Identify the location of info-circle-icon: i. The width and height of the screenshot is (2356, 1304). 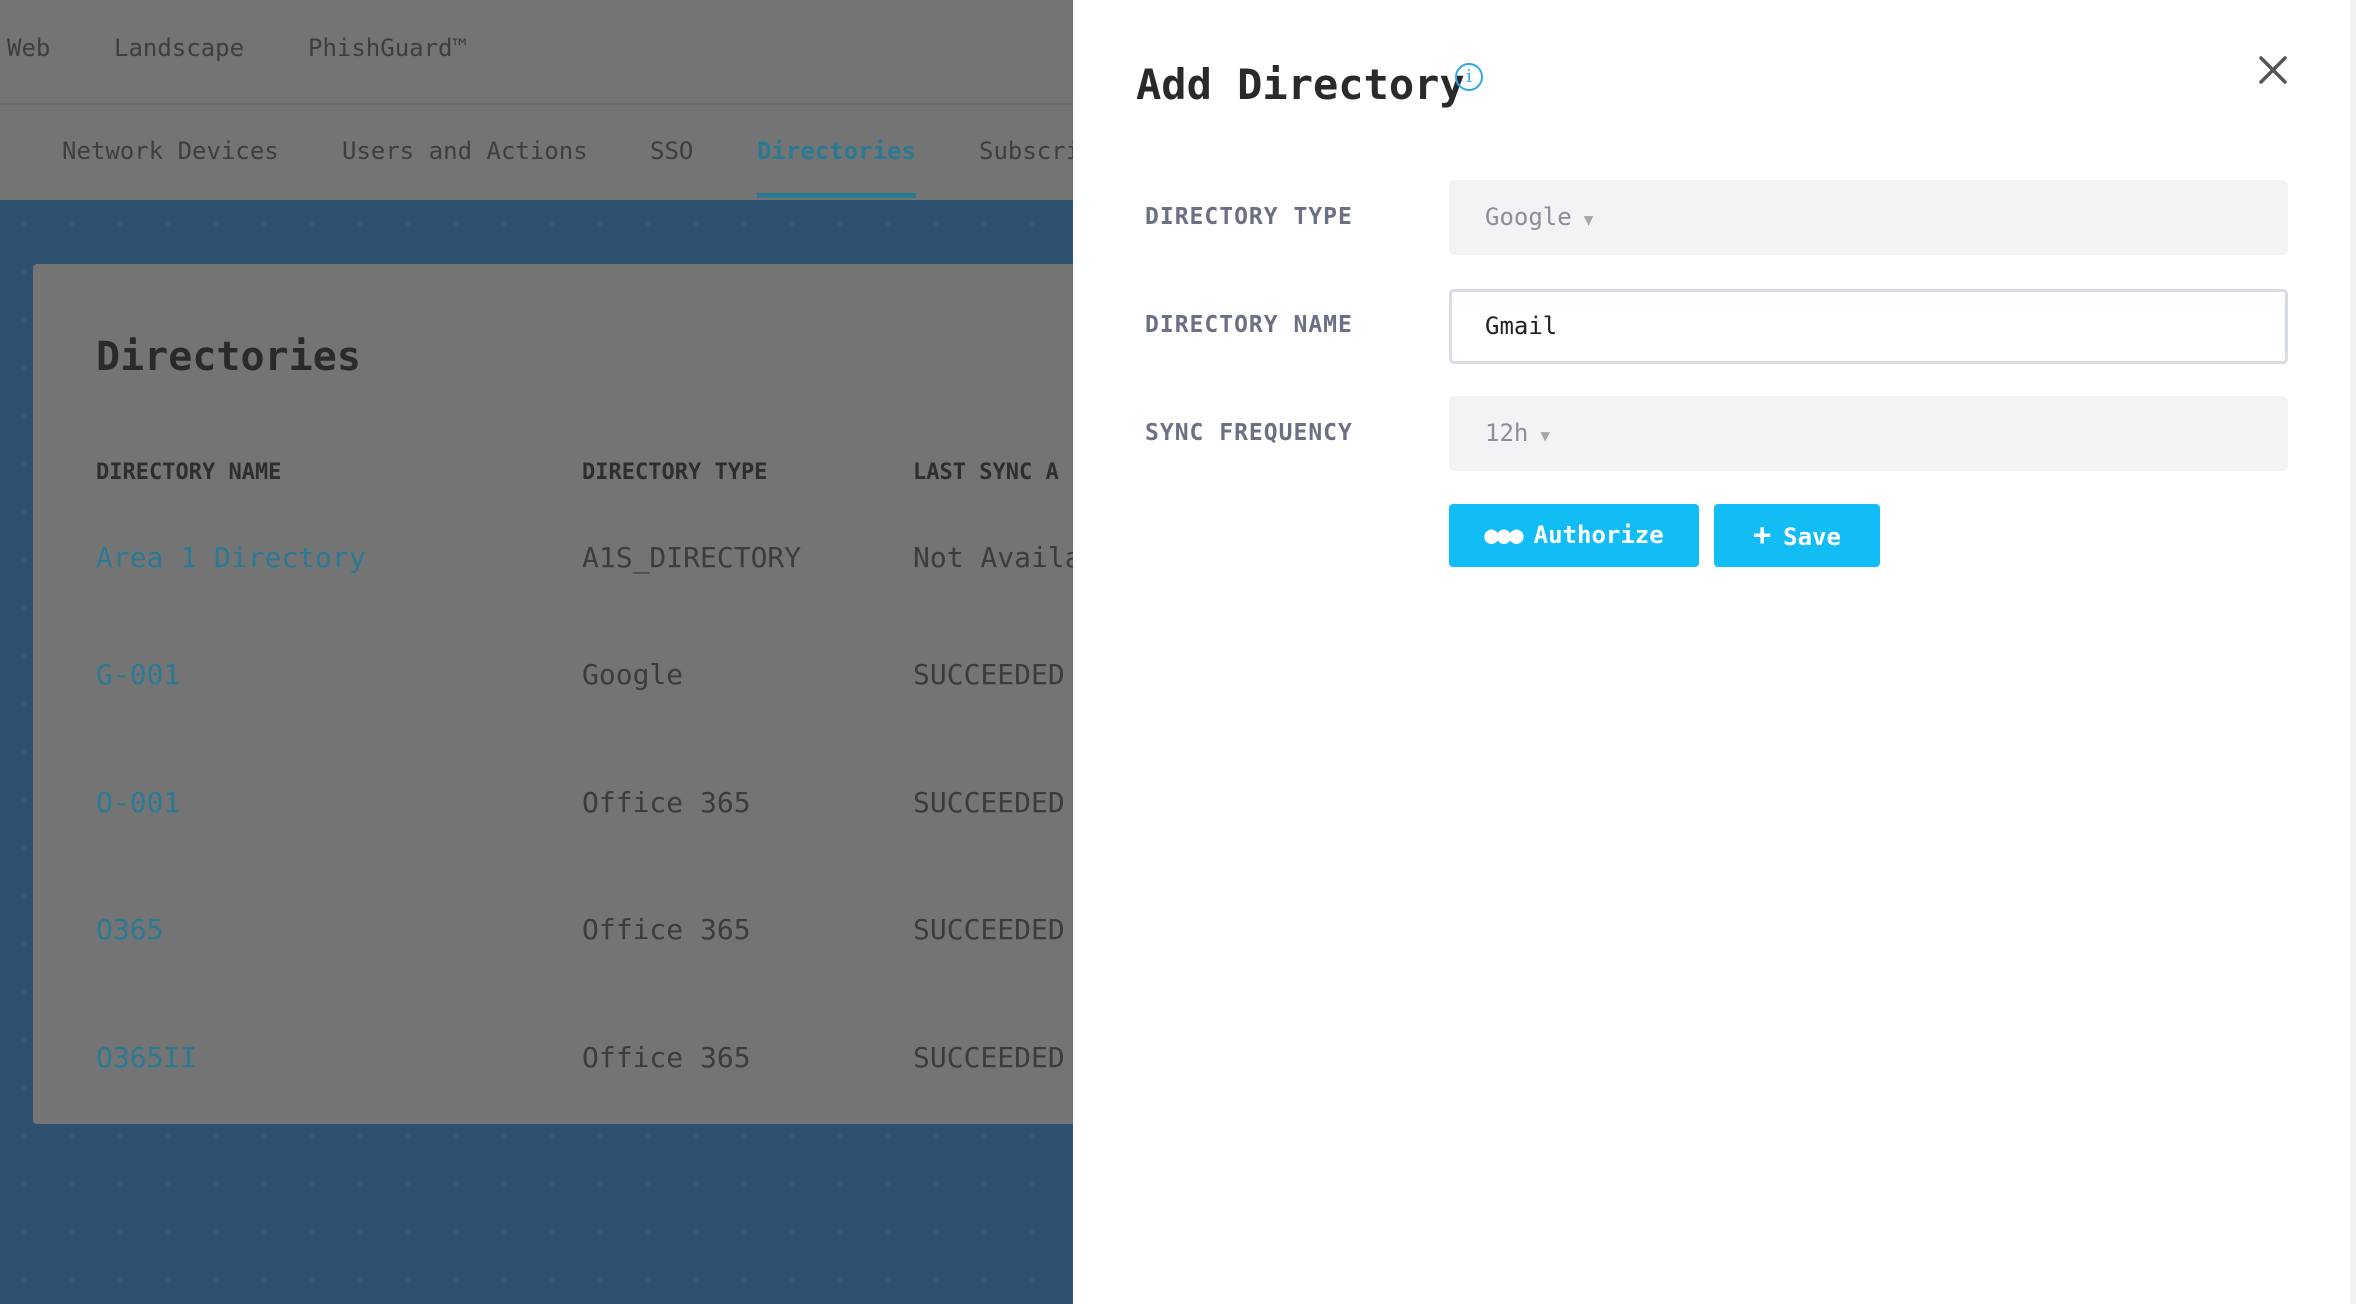
(1469, 77).